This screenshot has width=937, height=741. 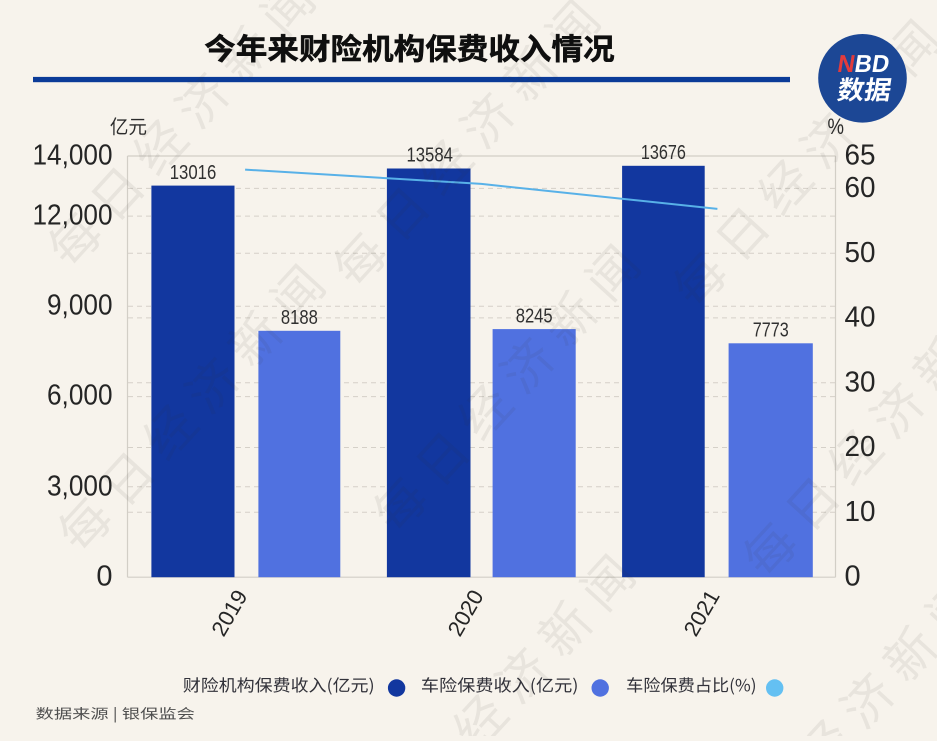 What do you see at coordinates (860, 512) in the screenshot?
I see `svg-text: 10` at bounding box center [860, 512].